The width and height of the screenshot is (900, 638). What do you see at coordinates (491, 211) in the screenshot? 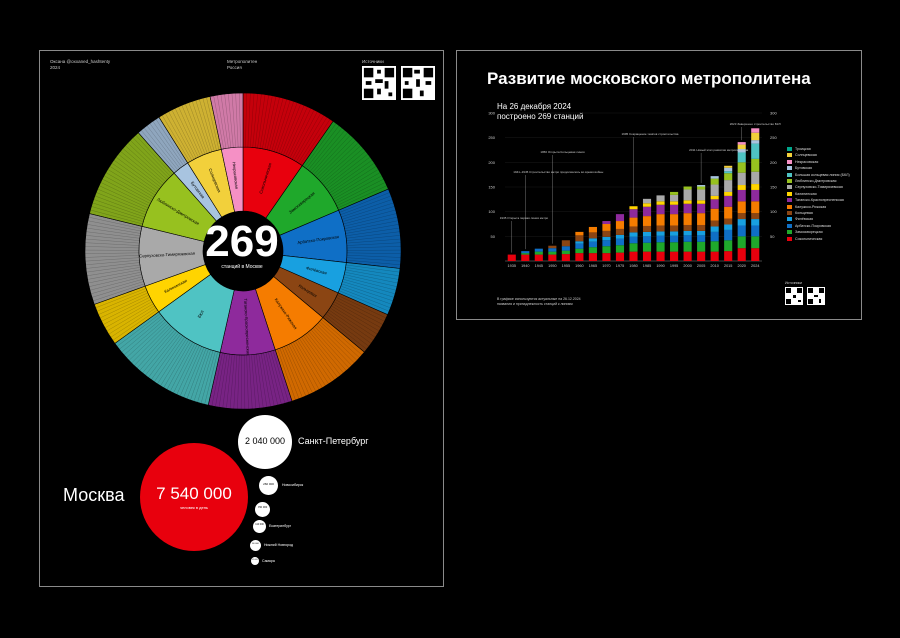
I see `y-tick-label: 100` at bounding box center [491, 211].